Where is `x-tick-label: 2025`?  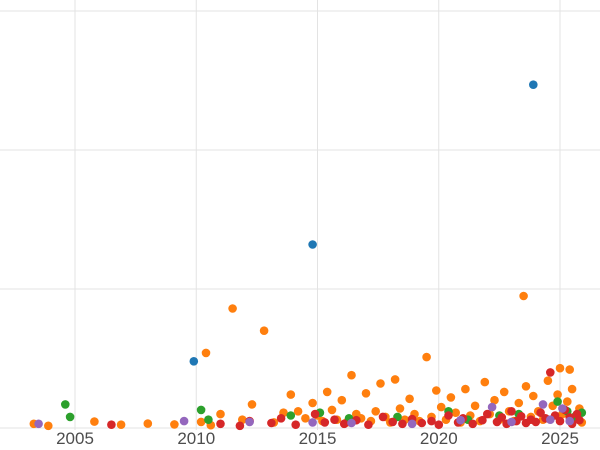
x-tick-label: 2025 is located at coordinates (560, 438).